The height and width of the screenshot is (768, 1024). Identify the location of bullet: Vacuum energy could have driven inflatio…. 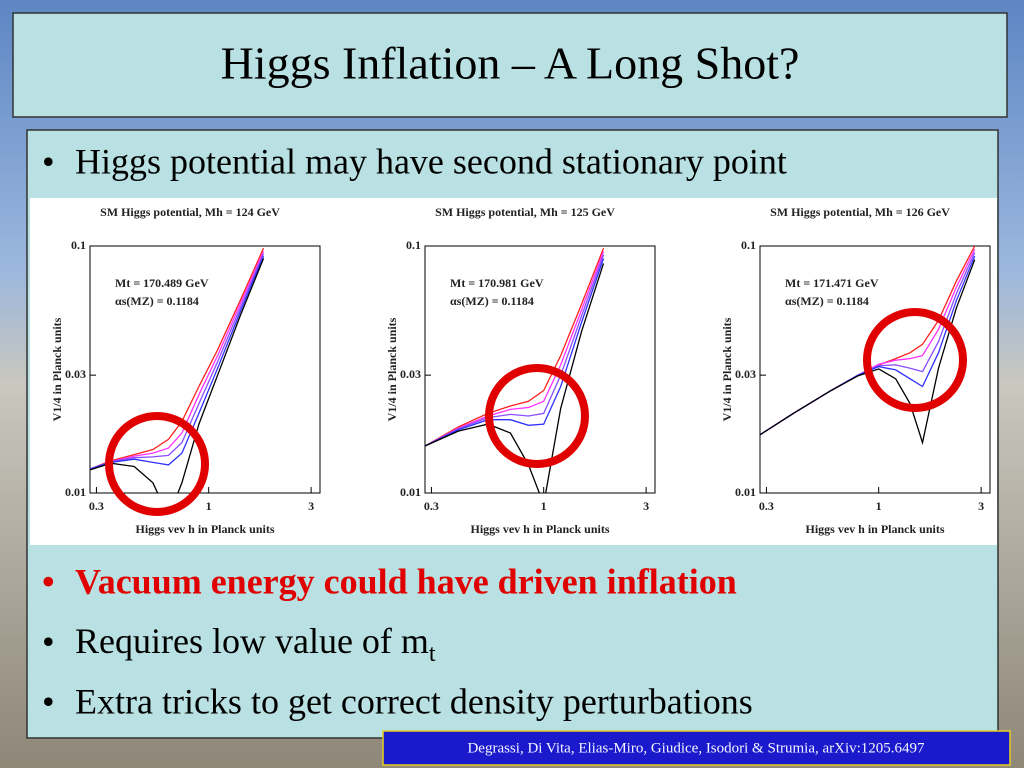
(406, 581).